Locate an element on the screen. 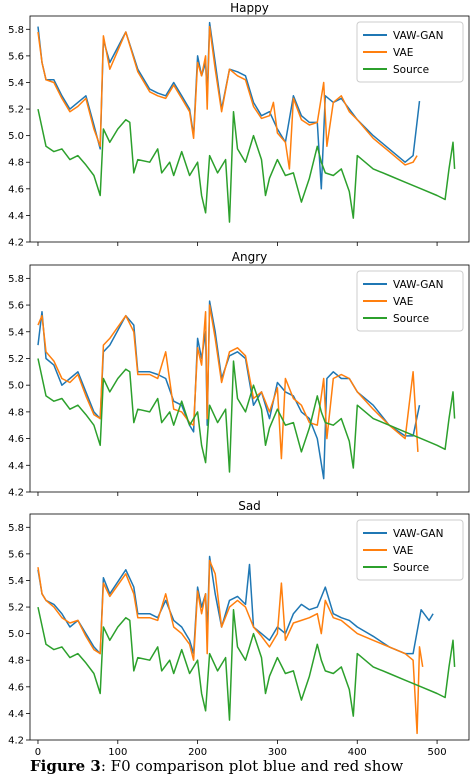 Image resolution: width=474 pixels, height=775 pixels. chart-title: Sad is located at coordinates (249, 506).